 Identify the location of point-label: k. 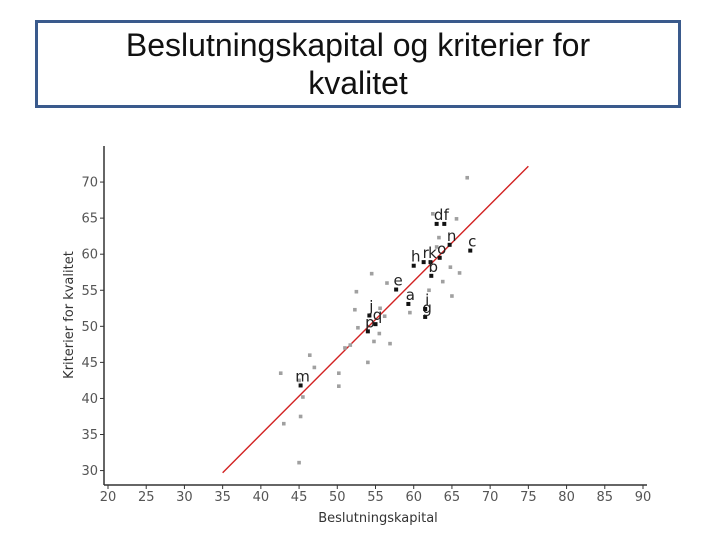
(432, 253).